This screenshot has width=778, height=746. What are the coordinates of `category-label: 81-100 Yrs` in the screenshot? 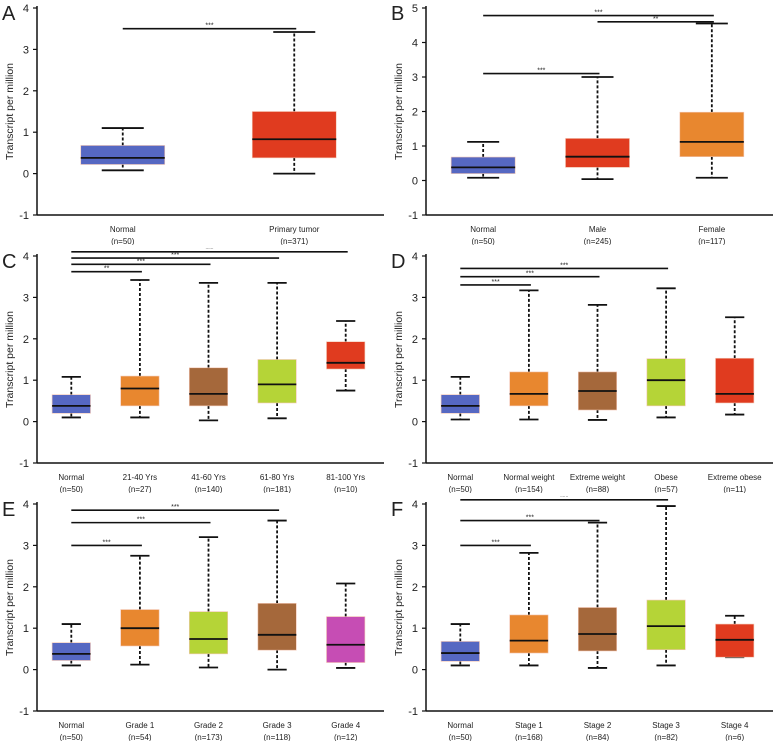 It's located at (345, 477).